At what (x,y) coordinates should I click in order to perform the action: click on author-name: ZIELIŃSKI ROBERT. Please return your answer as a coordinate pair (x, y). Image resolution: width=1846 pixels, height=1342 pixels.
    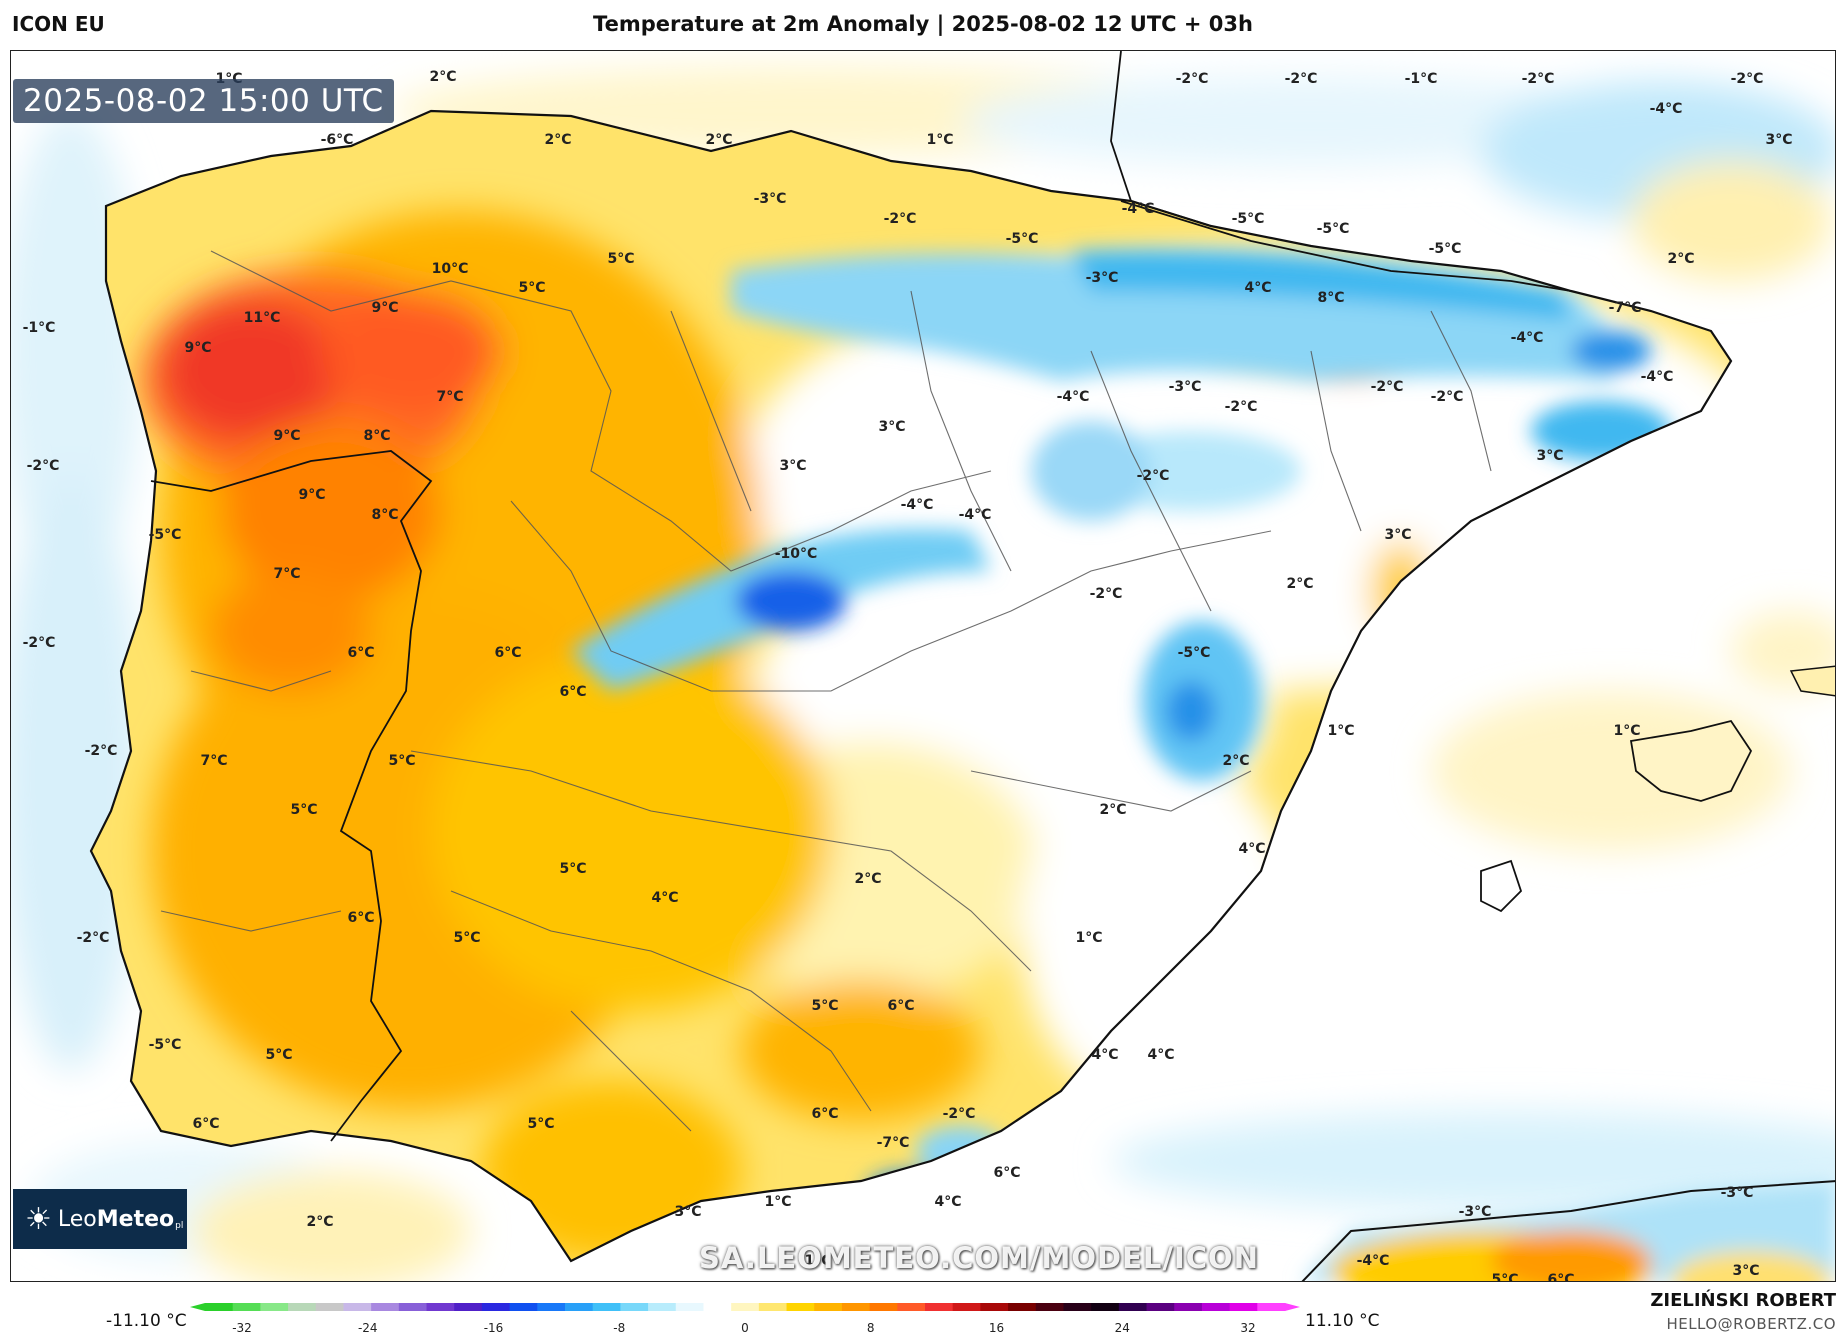
    Looking at the image, I should click on (1743, 1300).